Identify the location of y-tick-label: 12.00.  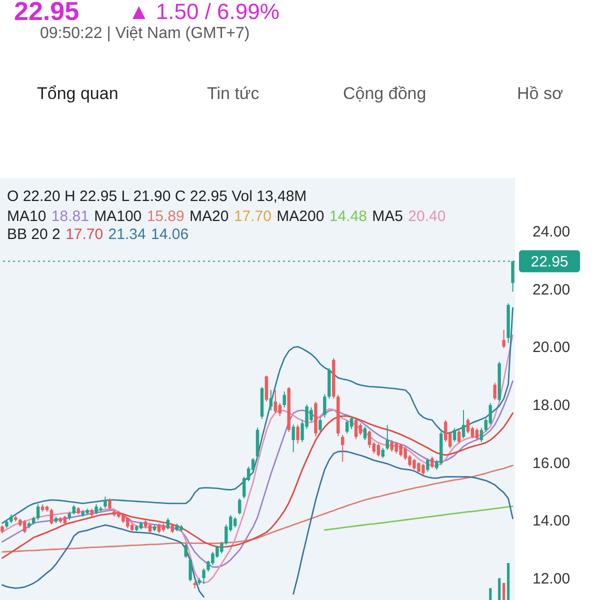
(551, 579).